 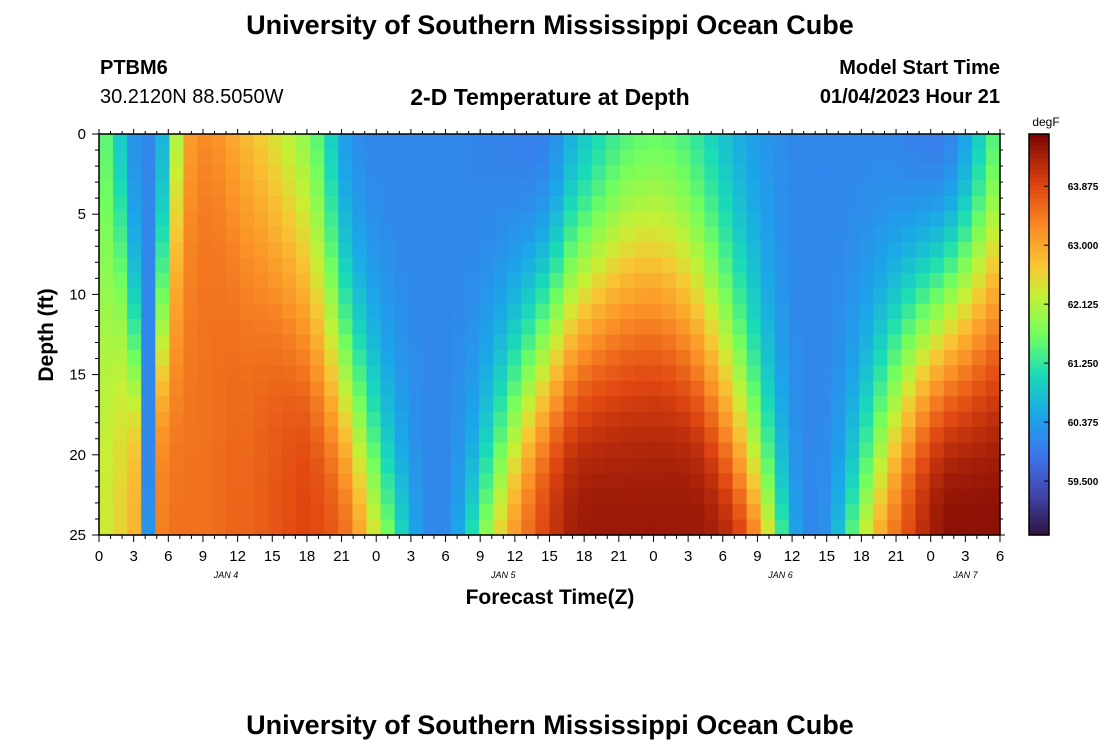 What do you see at coordinates (445, 556) in the screenshot?
I see `x-tick-label: 6` at bounding box center [445, 556].